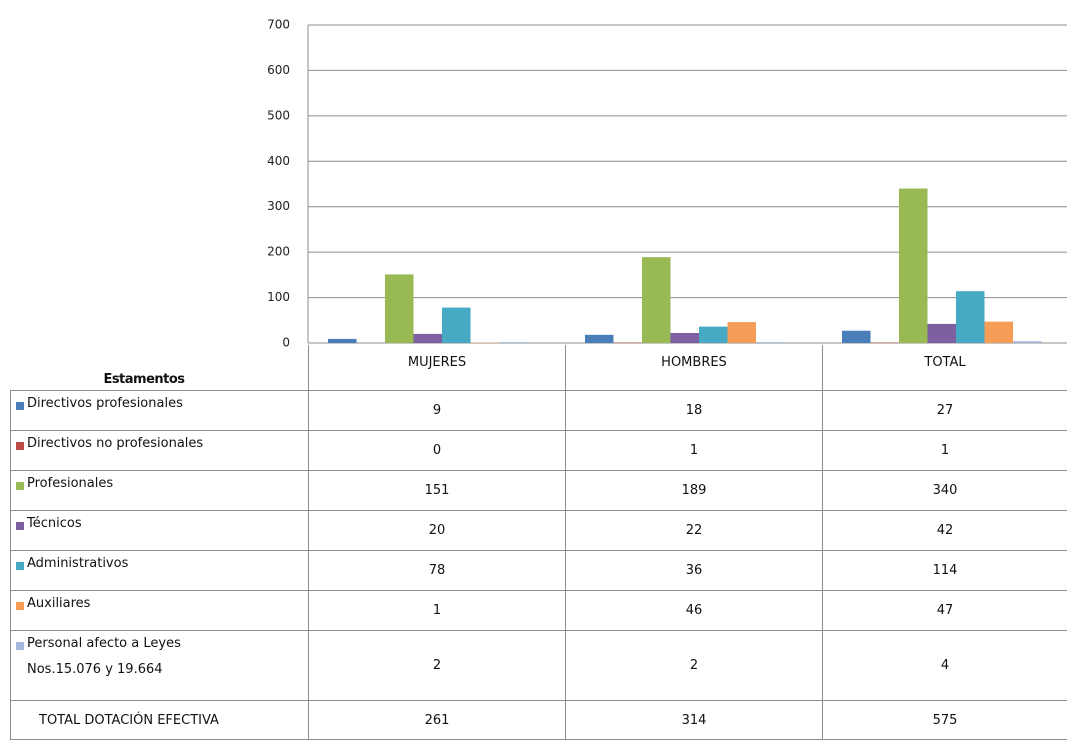 The image size is (1067, 740). What do you see at coordinates (437, 368) in the screenshot?
I see `category-header: MUJERES` at bounding box center [437, 368].